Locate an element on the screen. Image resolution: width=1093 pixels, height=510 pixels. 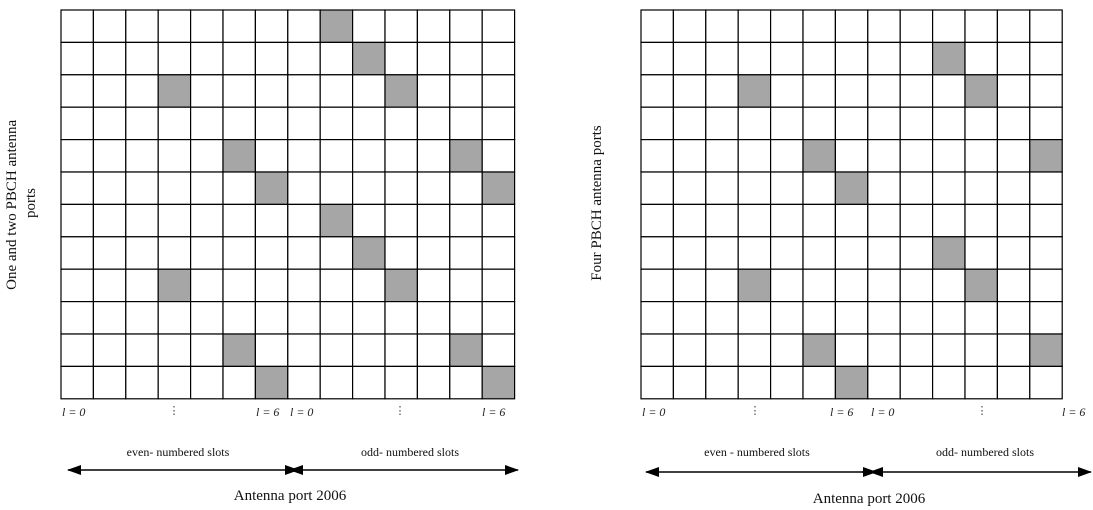
left-ellipsis-2: ⋮ is located at coordinates (400, 411).